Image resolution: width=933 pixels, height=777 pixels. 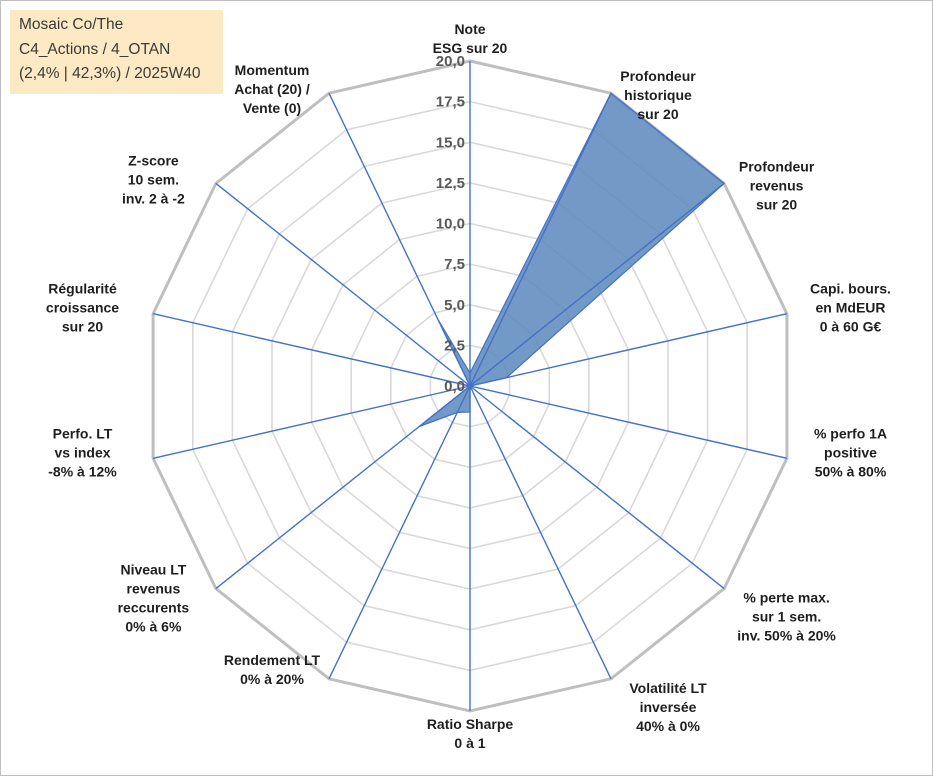 I want to click on axis-label-line: Z-score, so click(x=153, y=160).